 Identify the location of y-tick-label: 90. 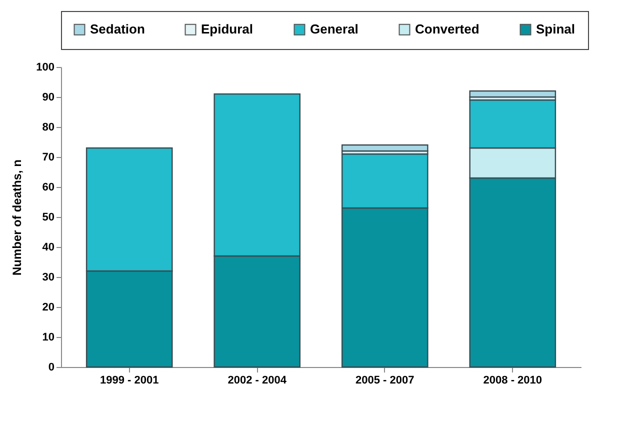
(48, 98).